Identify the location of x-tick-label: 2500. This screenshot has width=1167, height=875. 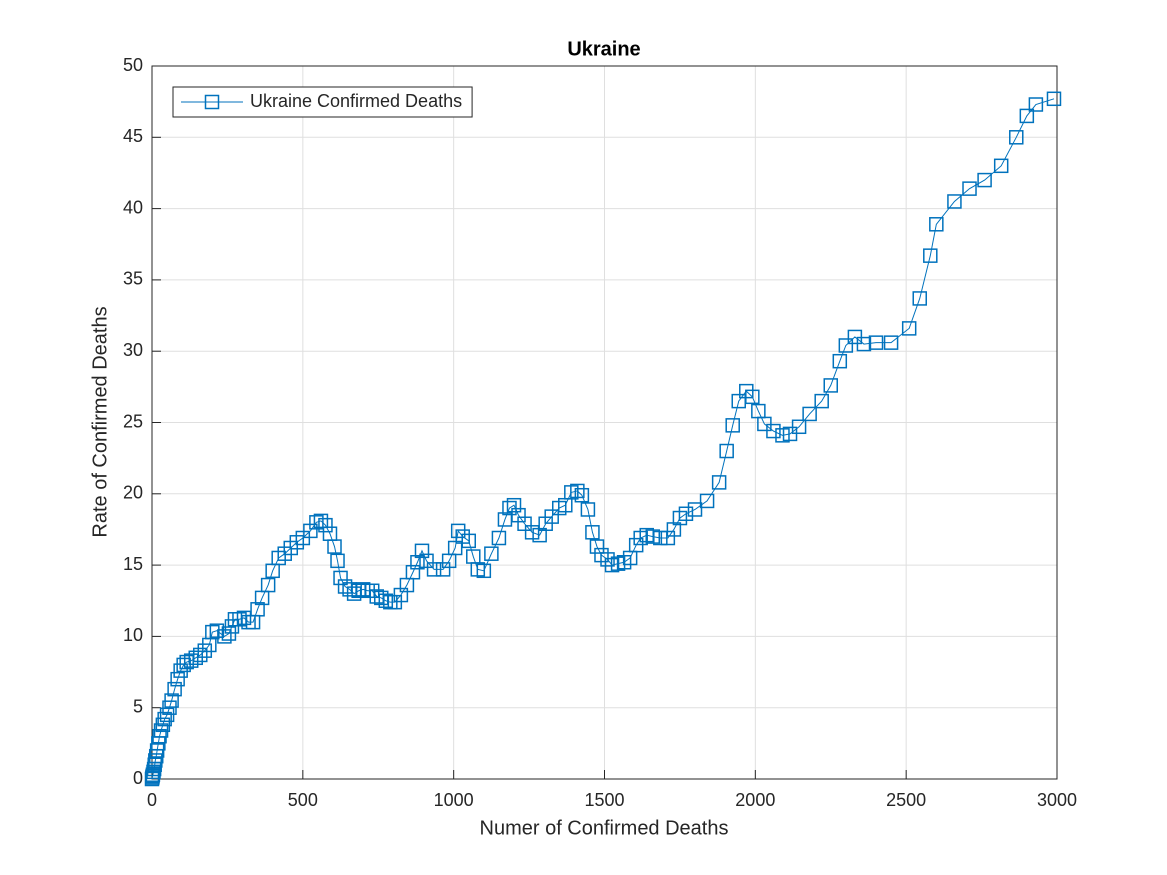
(906, 800).